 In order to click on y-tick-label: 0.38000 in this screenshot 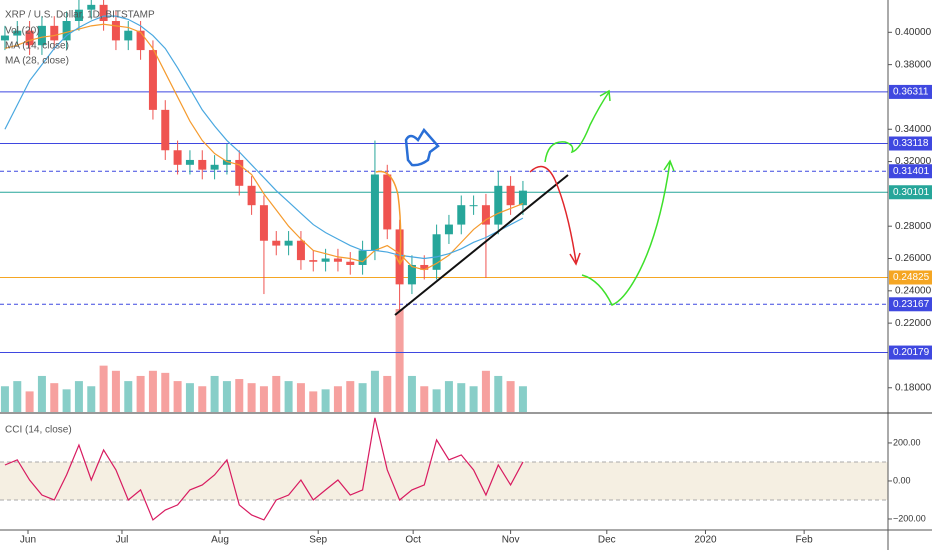, I will do `click(913, 64)`.